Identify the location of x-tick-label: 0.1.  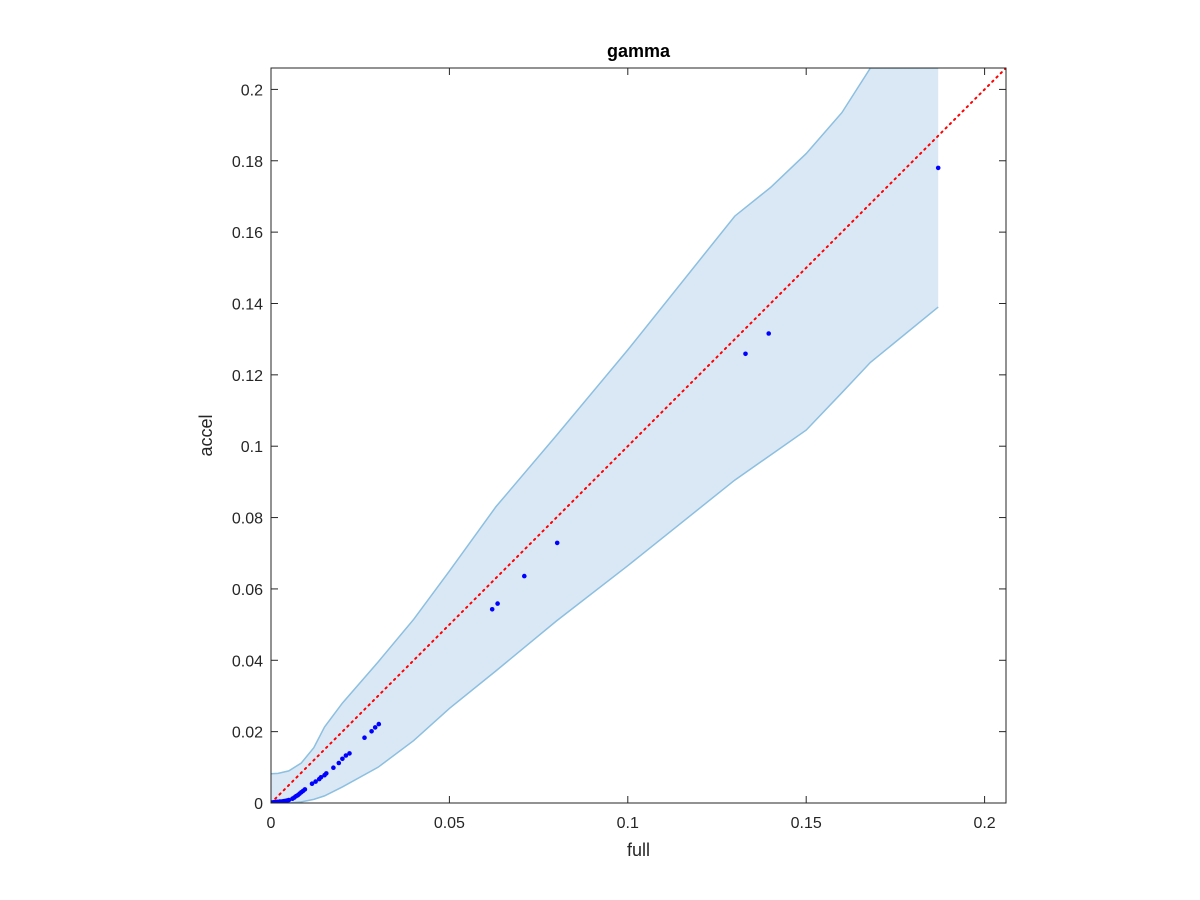
(628, 823).